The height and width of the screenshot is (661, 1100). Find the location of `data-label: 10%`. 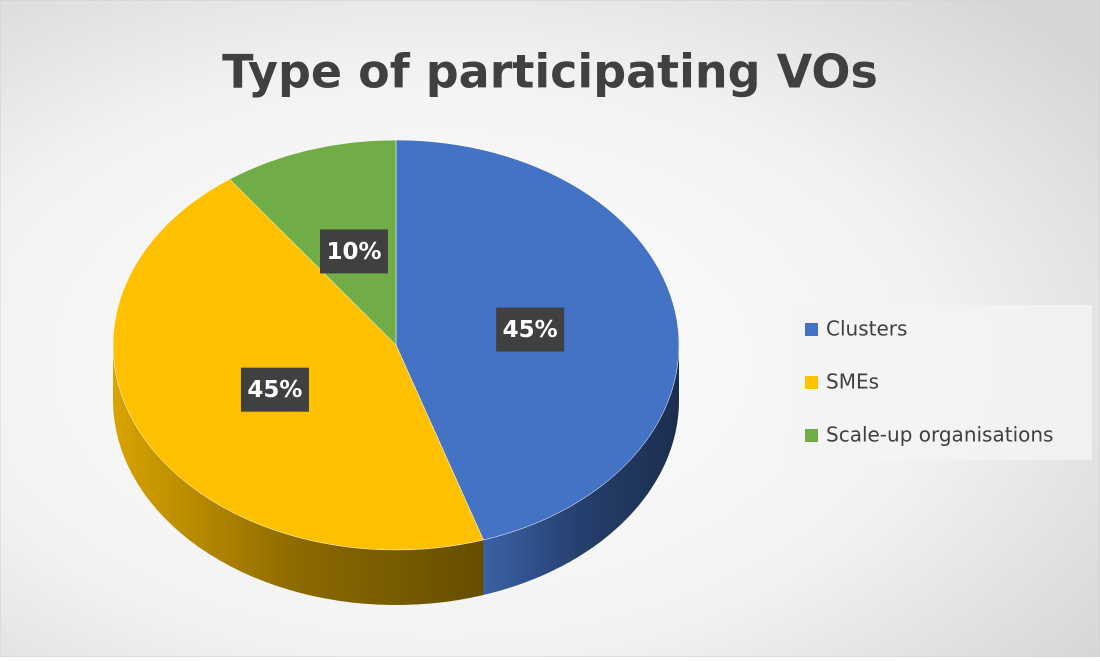

data-label: 10% is located at coordinates (353, 252).